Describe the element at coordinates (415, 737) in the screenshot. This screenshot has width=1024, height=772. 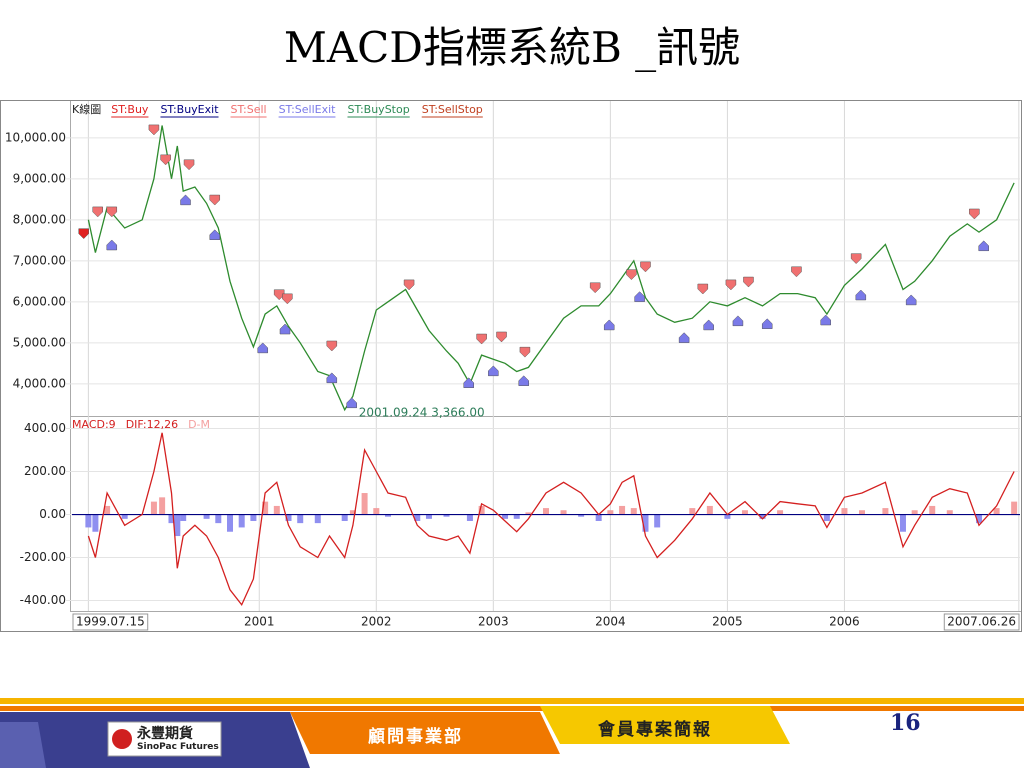
I see `department: 顧問事業部` at that location.